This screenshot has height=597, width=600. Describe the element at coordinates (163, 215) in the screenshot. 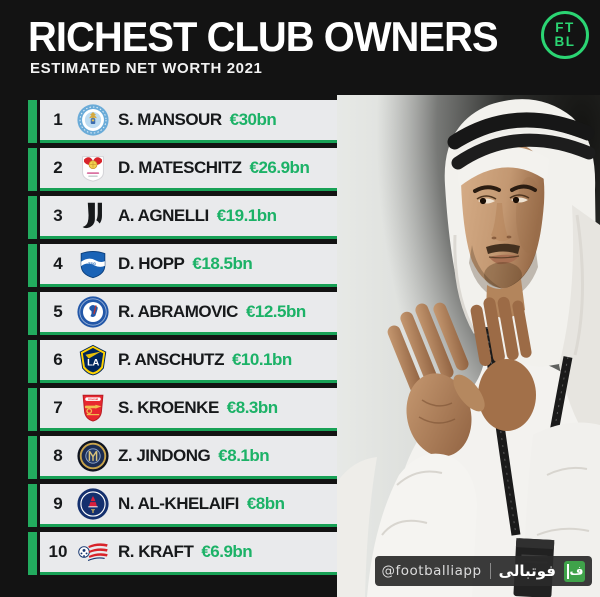

I see `owner-name: A. AGNELLI` at that location.